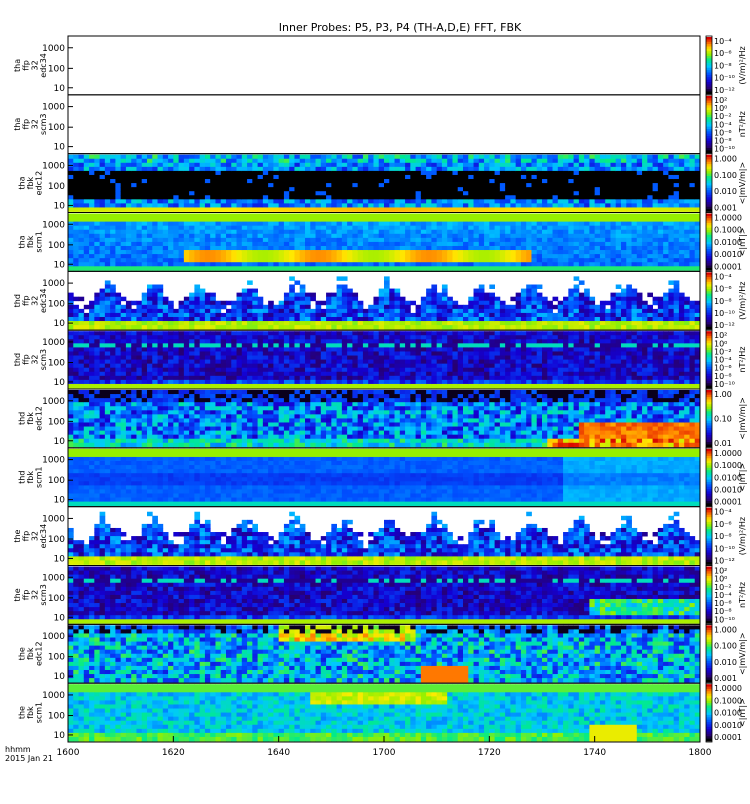  I want to click on panel-label: thaffp32scm3, so click(30, 124).